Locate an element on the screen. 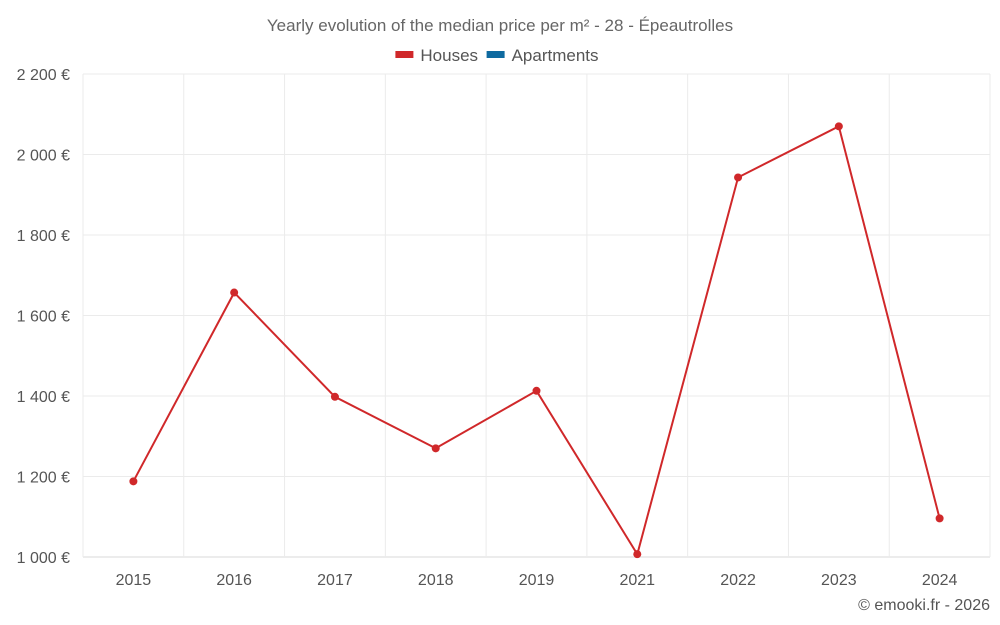  data-point-houses-2022 is located at coordinates (738, 177).